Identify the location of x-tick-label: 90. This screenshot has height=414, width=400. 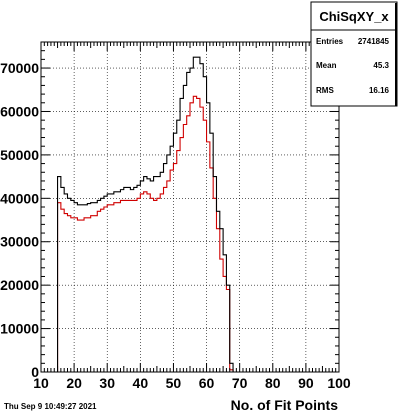
(306, 383).